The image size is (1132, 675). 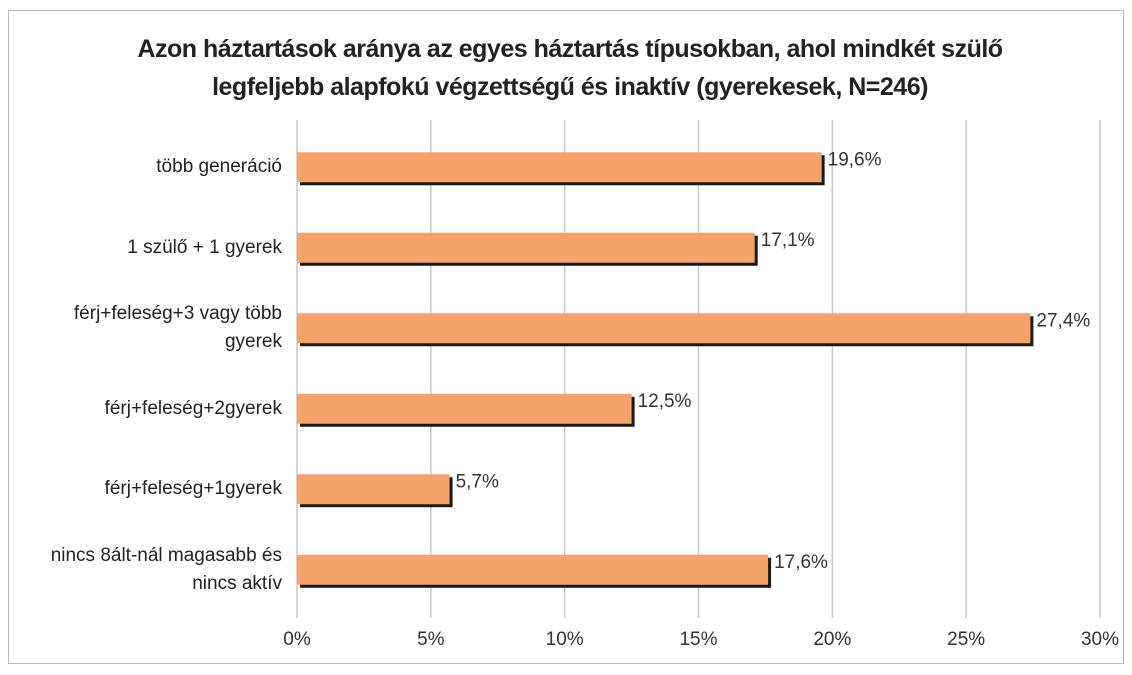 I want to click on y-tick-label: nincs 8ált-nál magasabb és nincs aktív, so click(x=166, y=569).